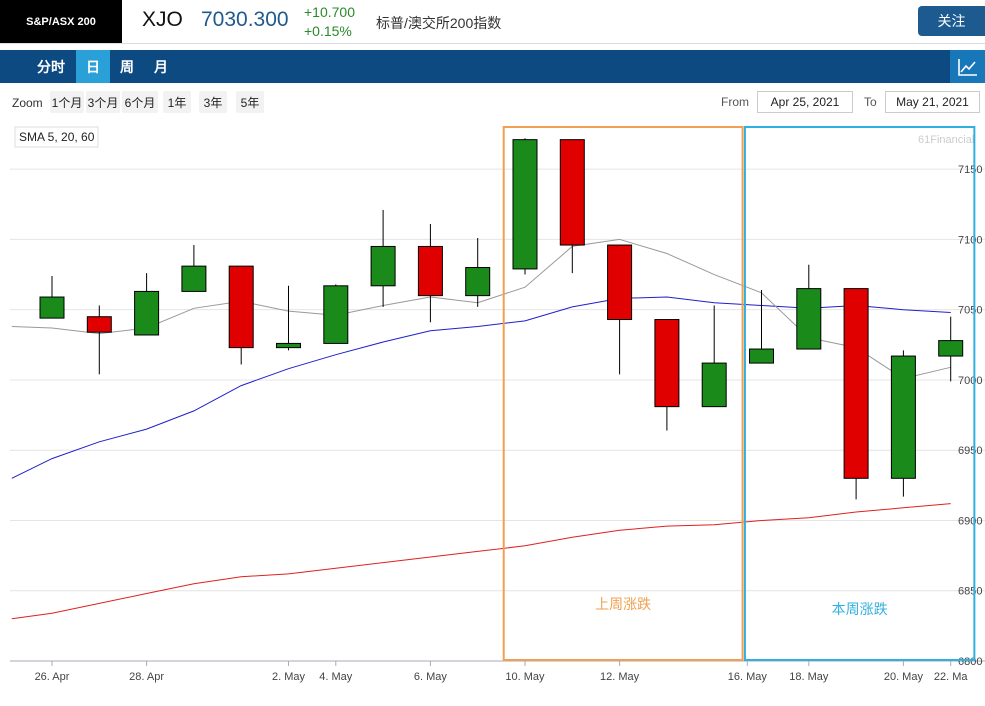 Image resolution: width=985 pixels, height=706 pixels. What do you see at coordinates (970, 662) in the screenshot?
I see `y-tick-label: 6800` at bounding box center [970, 662].